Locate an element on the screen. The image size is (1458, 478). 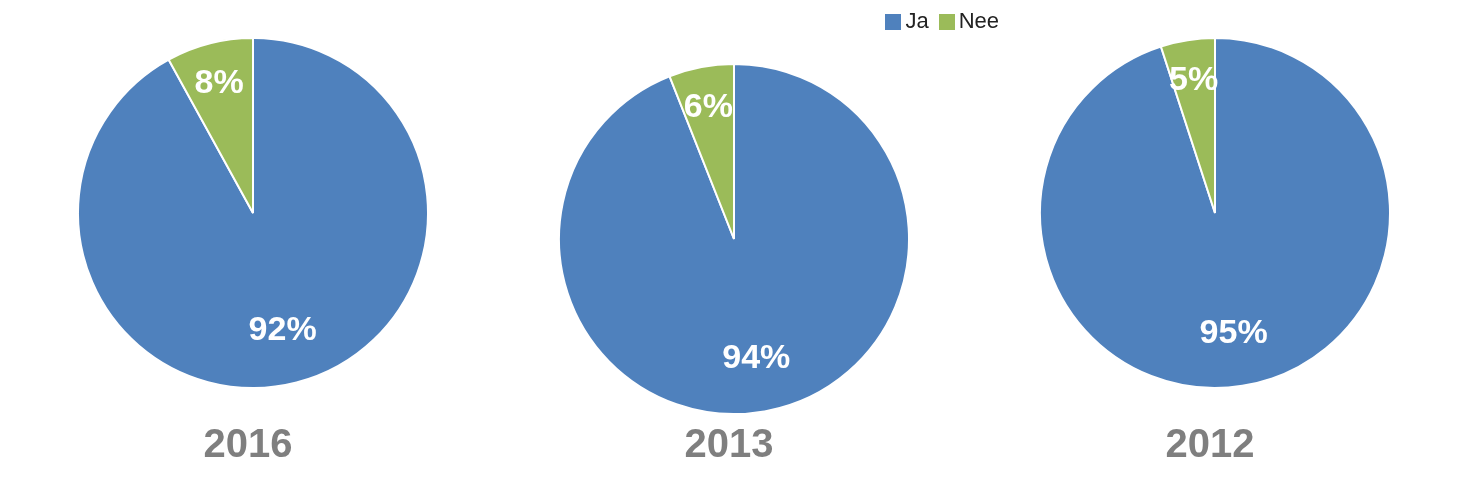
data-label: 94% is located at coordinates (756, 355).